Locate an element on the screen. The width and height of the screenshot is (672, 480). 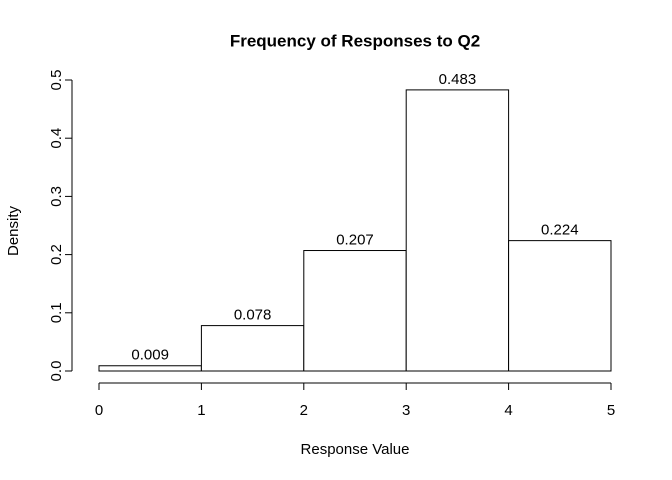
x-tick-label: 2 is located at coordinates (304, 410).